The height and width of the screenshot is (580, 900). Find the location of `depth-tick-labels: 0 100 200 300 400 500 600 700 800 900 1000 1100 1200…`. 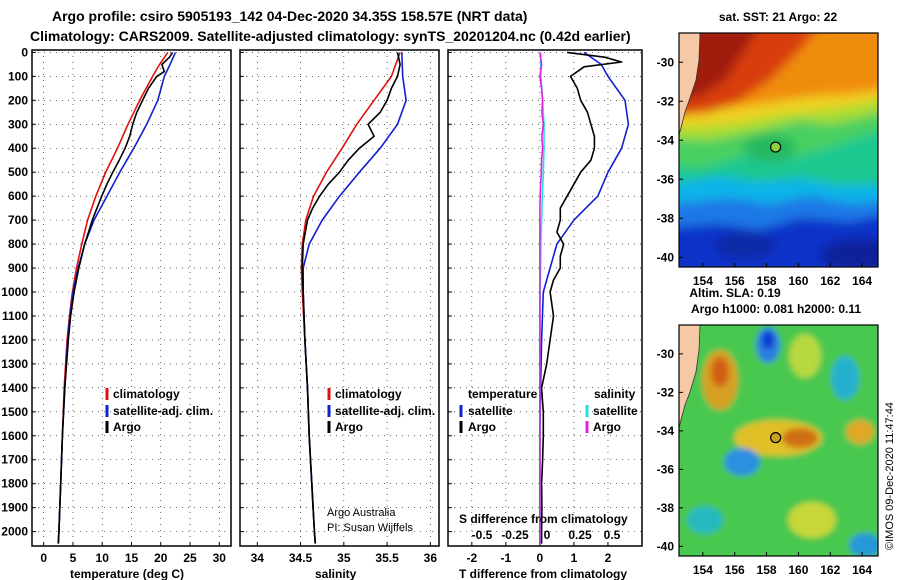

depth-tick-labels: 0 100 200 300 400 500 600 700 800 900 1000 1100 1200… is located at coordinates (14, 291).